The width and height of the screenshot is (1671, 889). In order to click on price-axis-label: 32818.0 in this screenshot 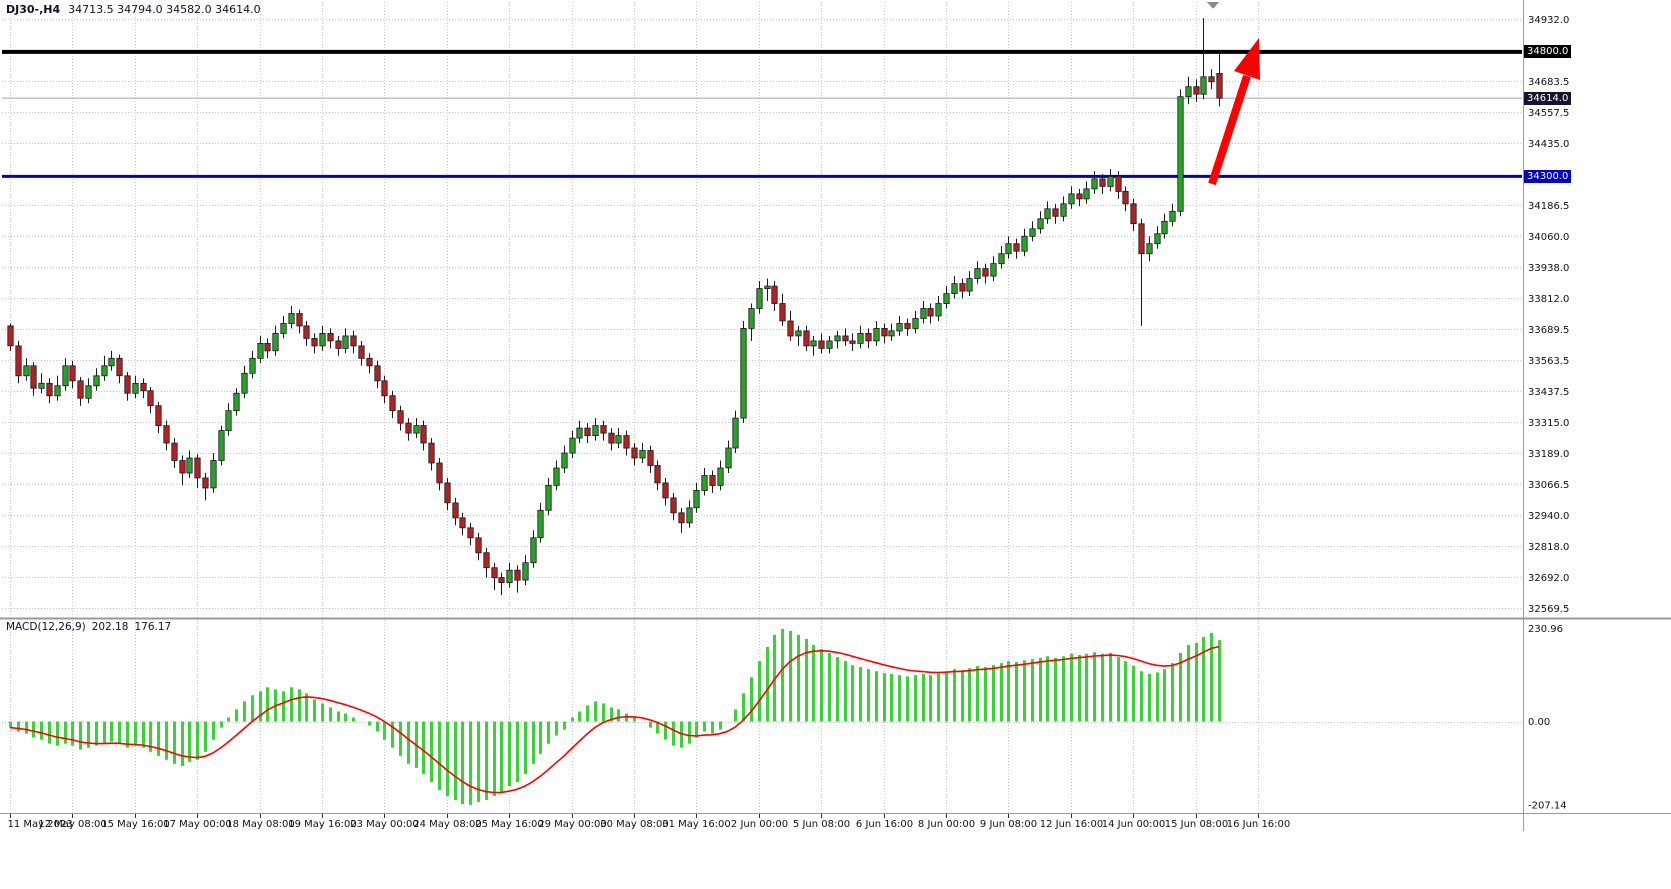, I will do `click(1548, 547)`.